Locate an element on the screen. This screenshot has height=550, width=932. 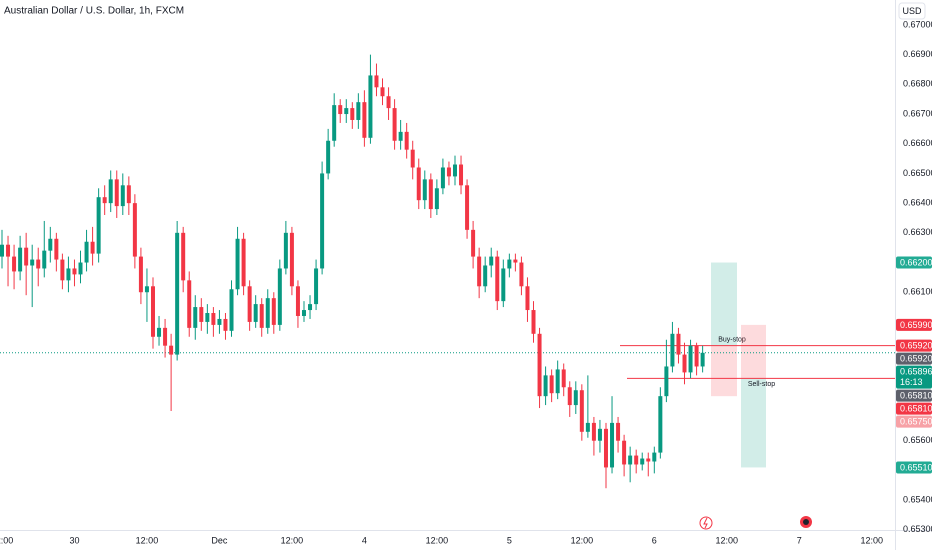
price-badge-label: 0.65896 is located at coordinates (916, 372).